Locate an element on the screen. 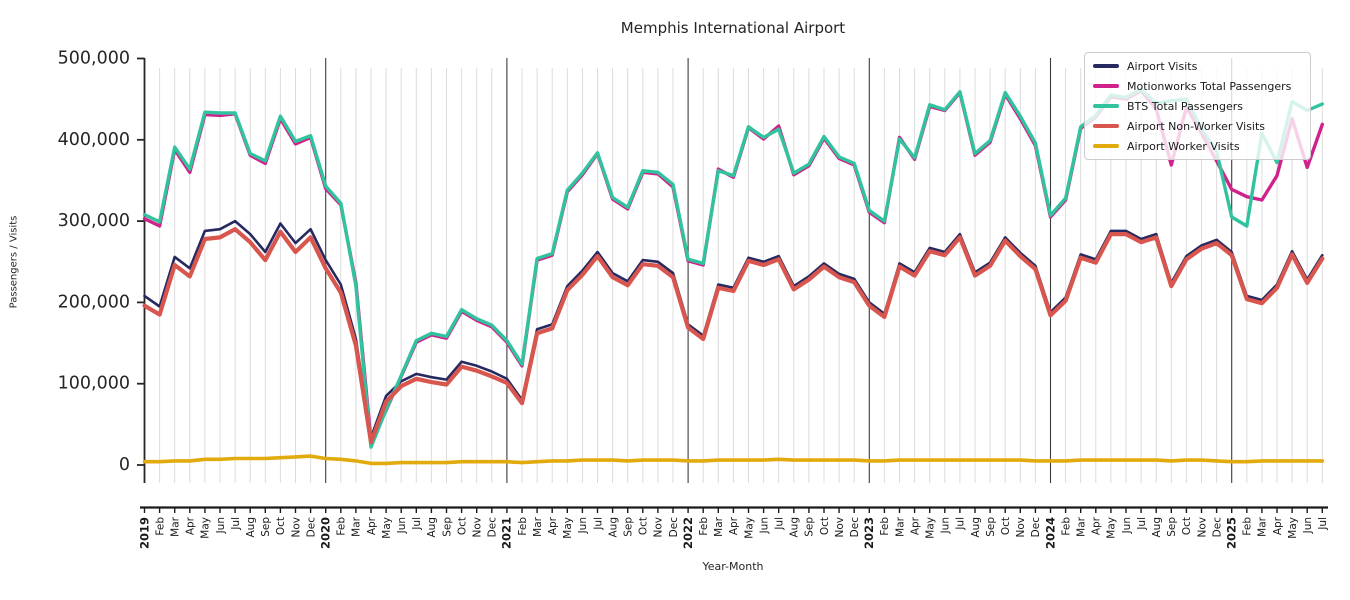 The image size is (1350, 600). series-line-airport-worker-visits is located at coordinates (733, 460).